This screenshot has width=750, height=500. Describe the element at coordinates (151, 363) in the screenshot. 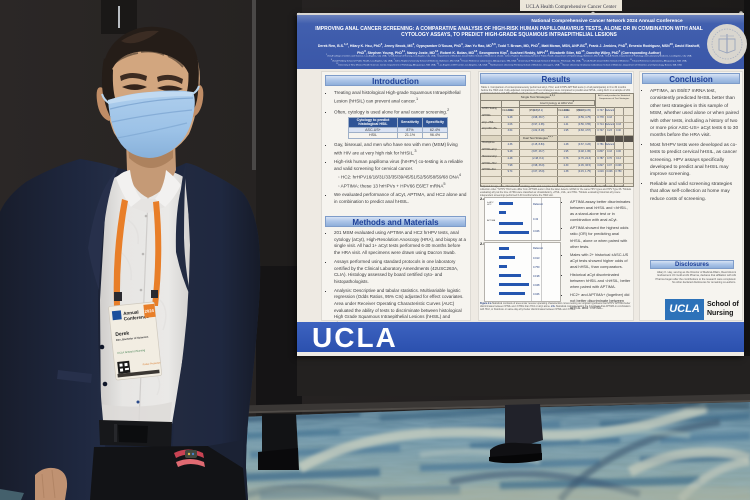

I see `svg-text: Poster Presenter` at that location.